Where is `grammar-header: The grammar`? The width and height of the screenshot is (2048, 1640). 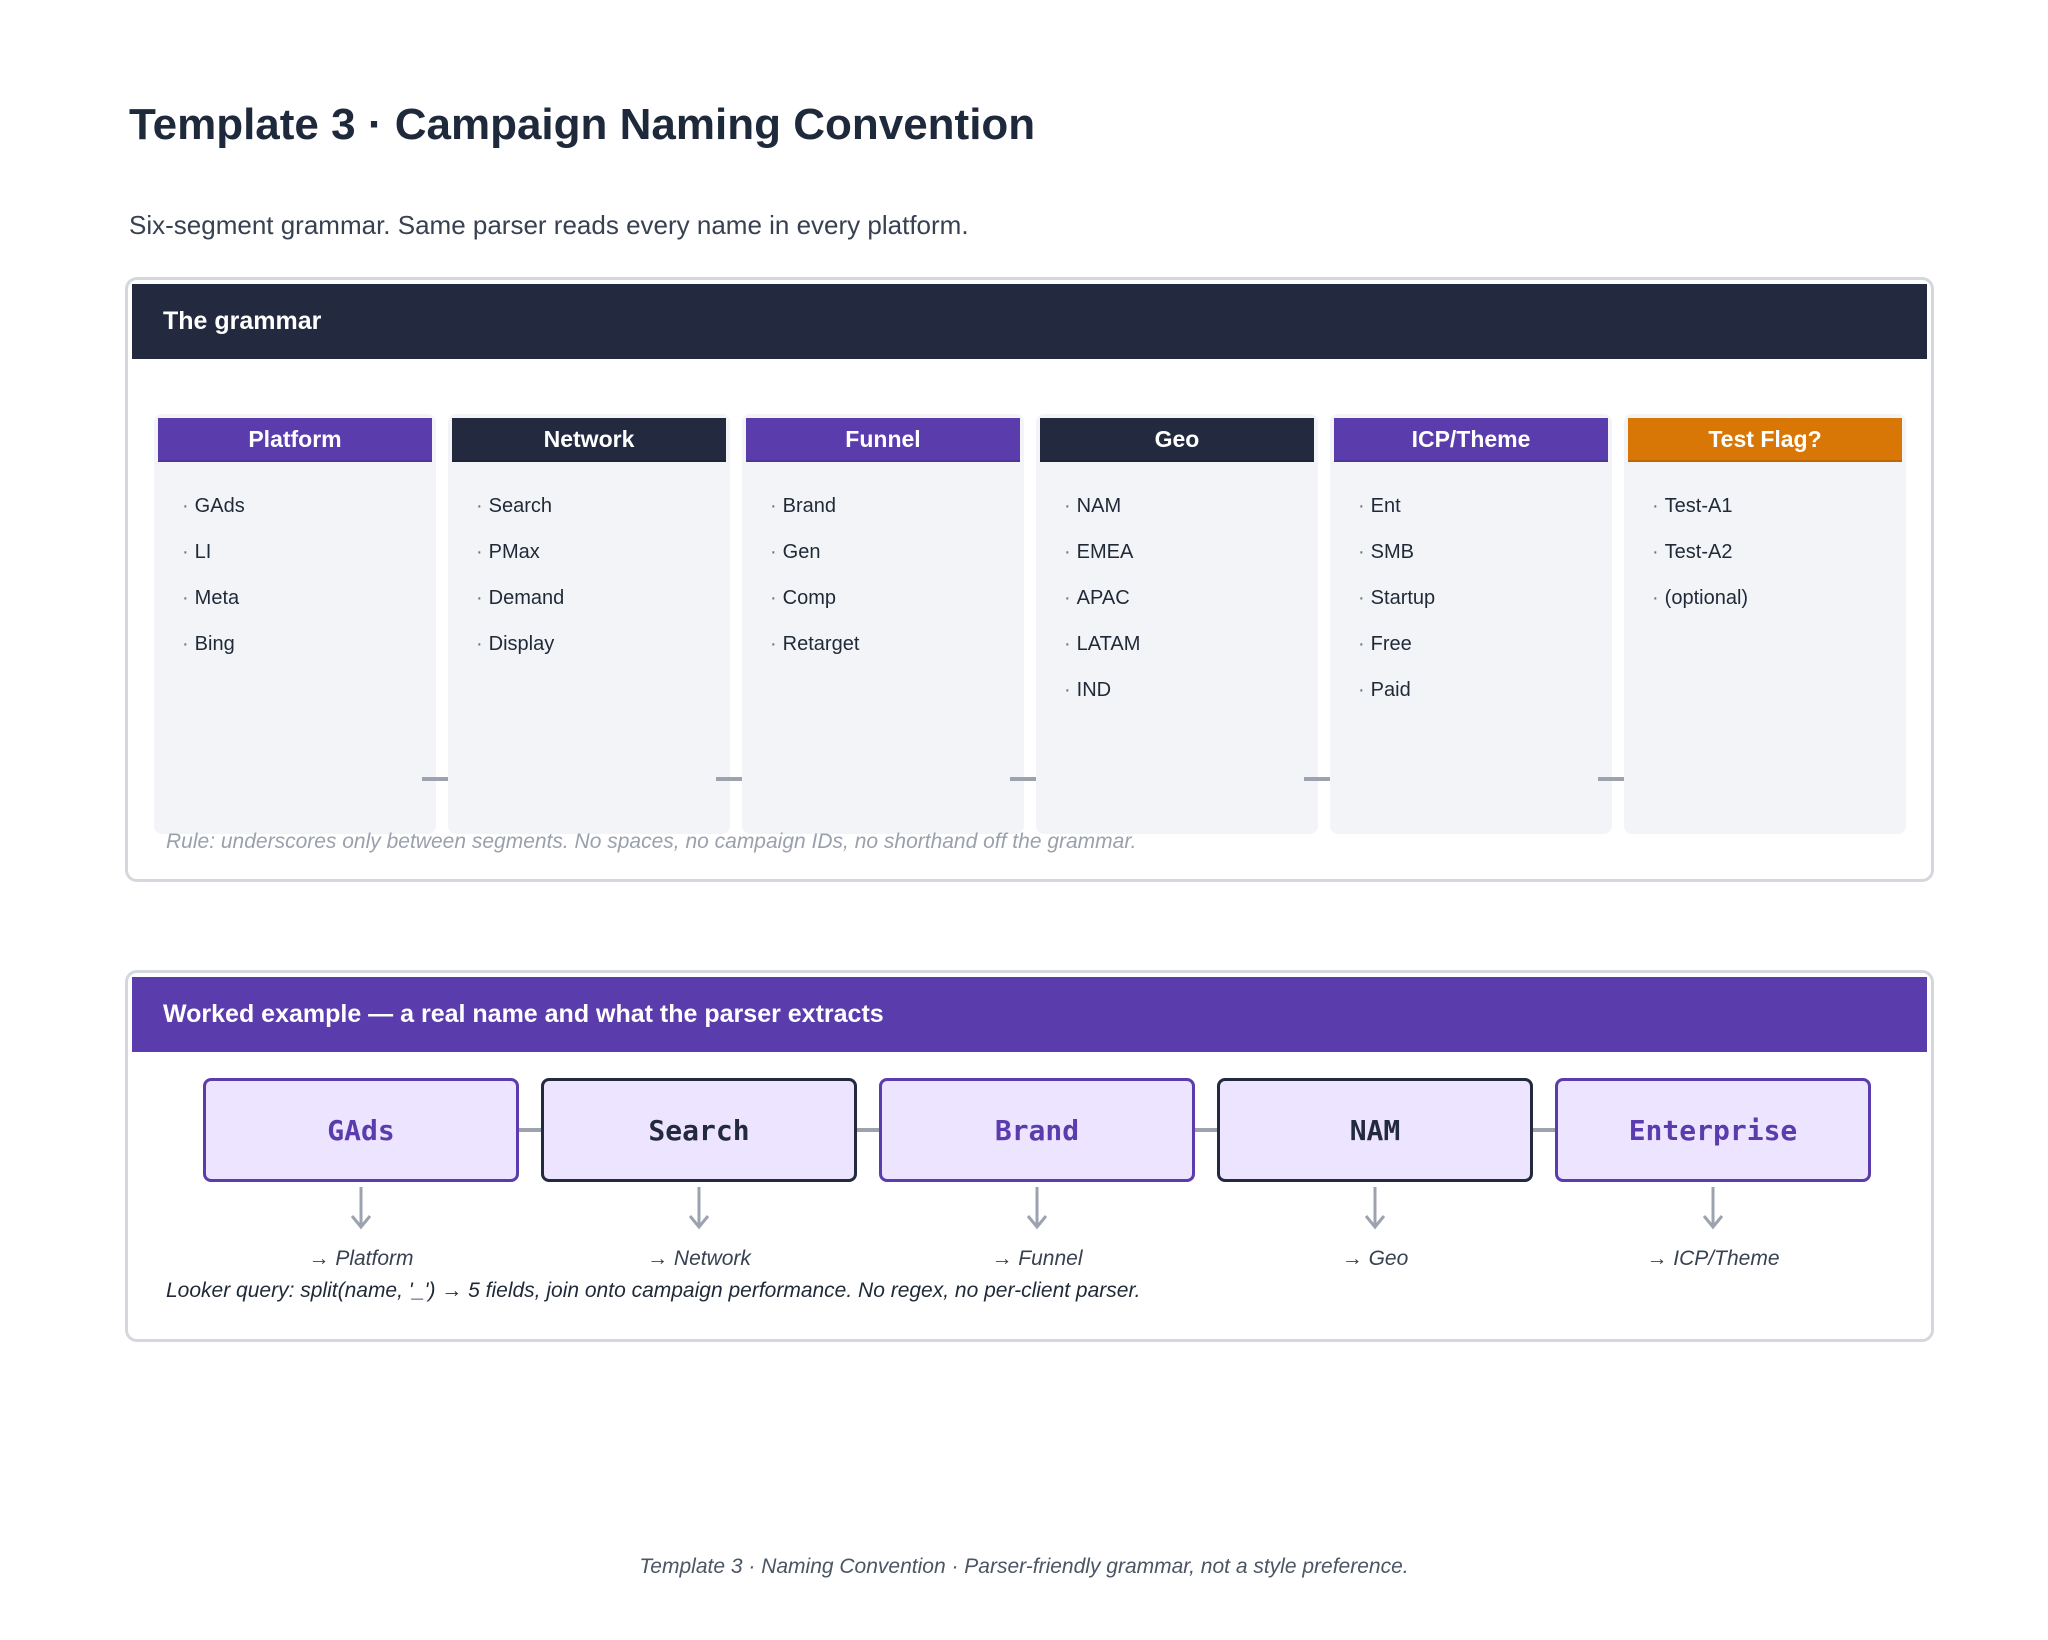
grammar-header: The grammar is located at coordinates (1029, 321).